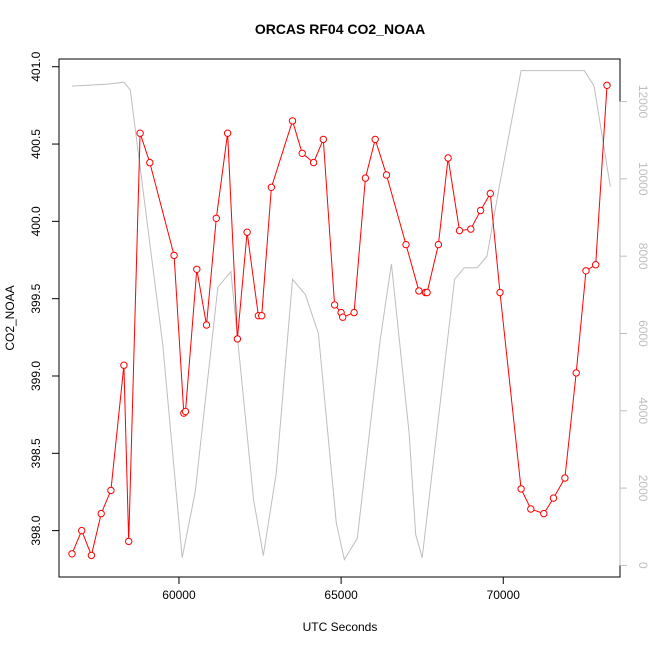  I want to click on y2-tick-label: 6000, so click(643, 333).